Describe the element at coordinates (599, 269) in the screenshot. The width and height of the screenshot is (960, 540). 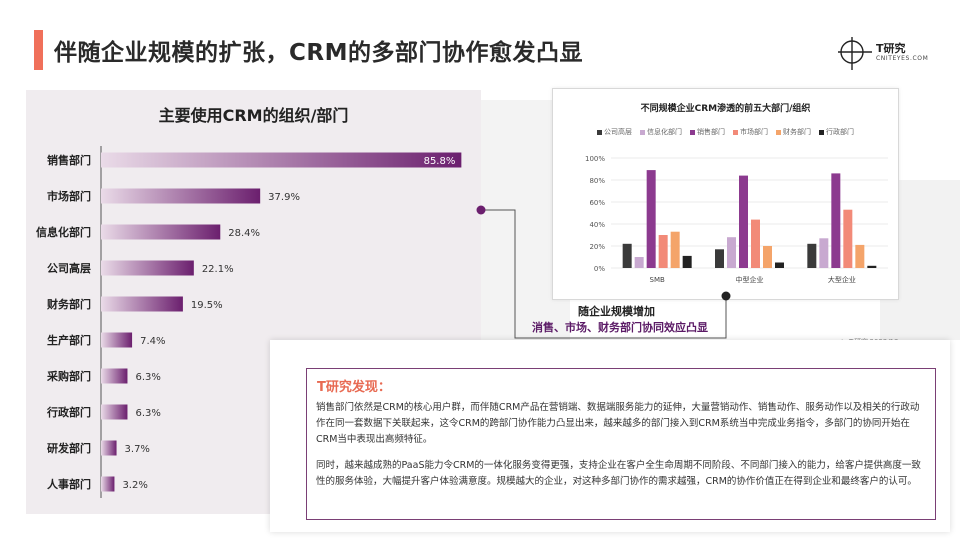
I see `y-tick-label: 0%` at that location.